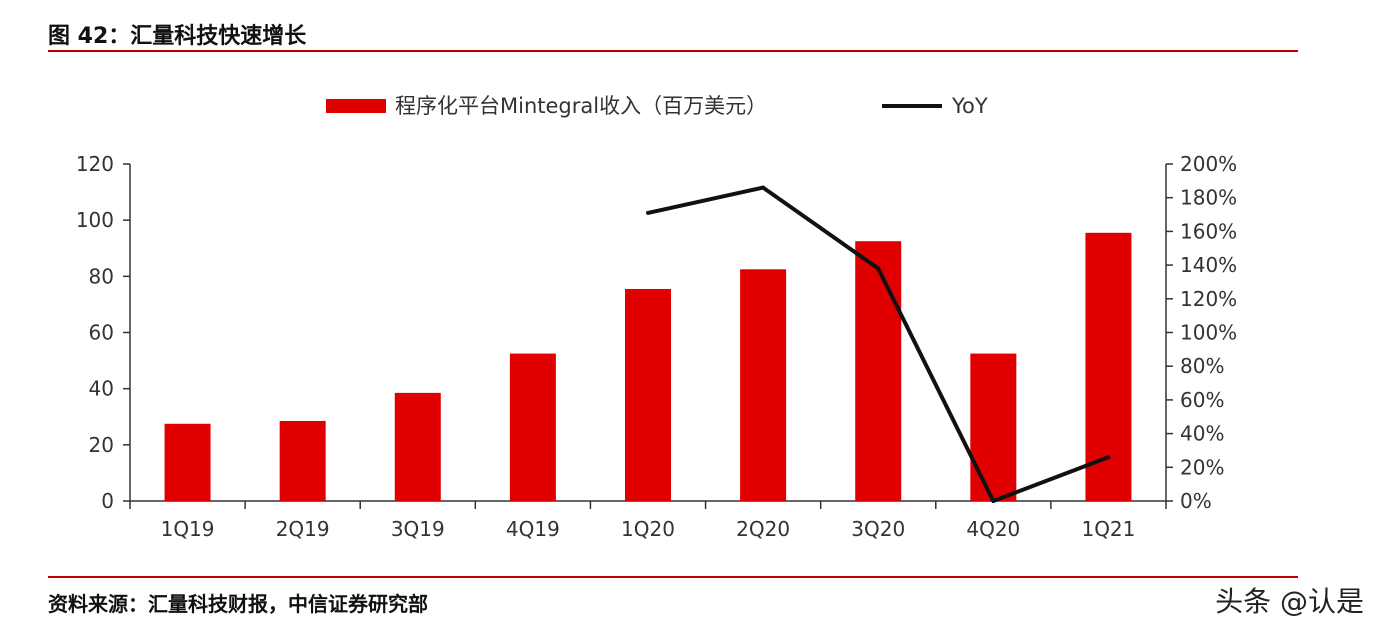 The height and width of the screenshot is (632, 1382). I want to click on y-left-tick-label: 20, so click(101, 445).